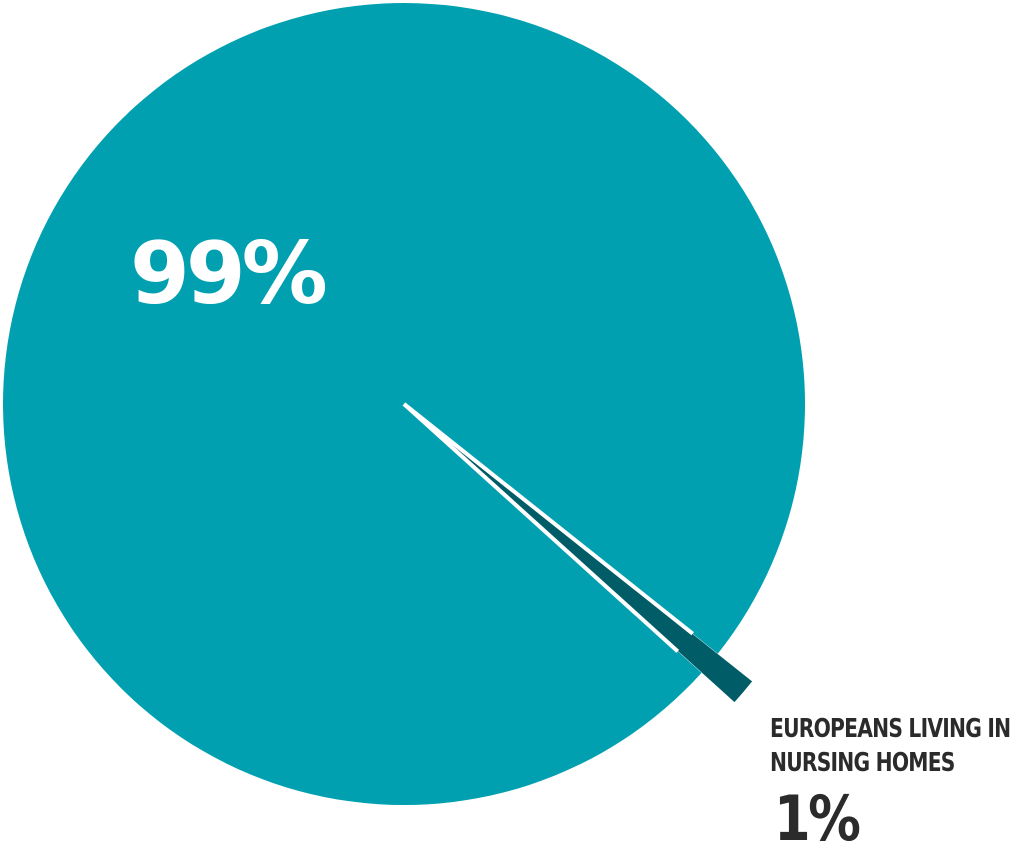 The width and height of the screenshot is (1017, 858). What do you see at coordinates (890, 729) in the screenshot?
I see `caption-line-1: EUROPEANS LIVING IN` at bounding box center [890, 729].